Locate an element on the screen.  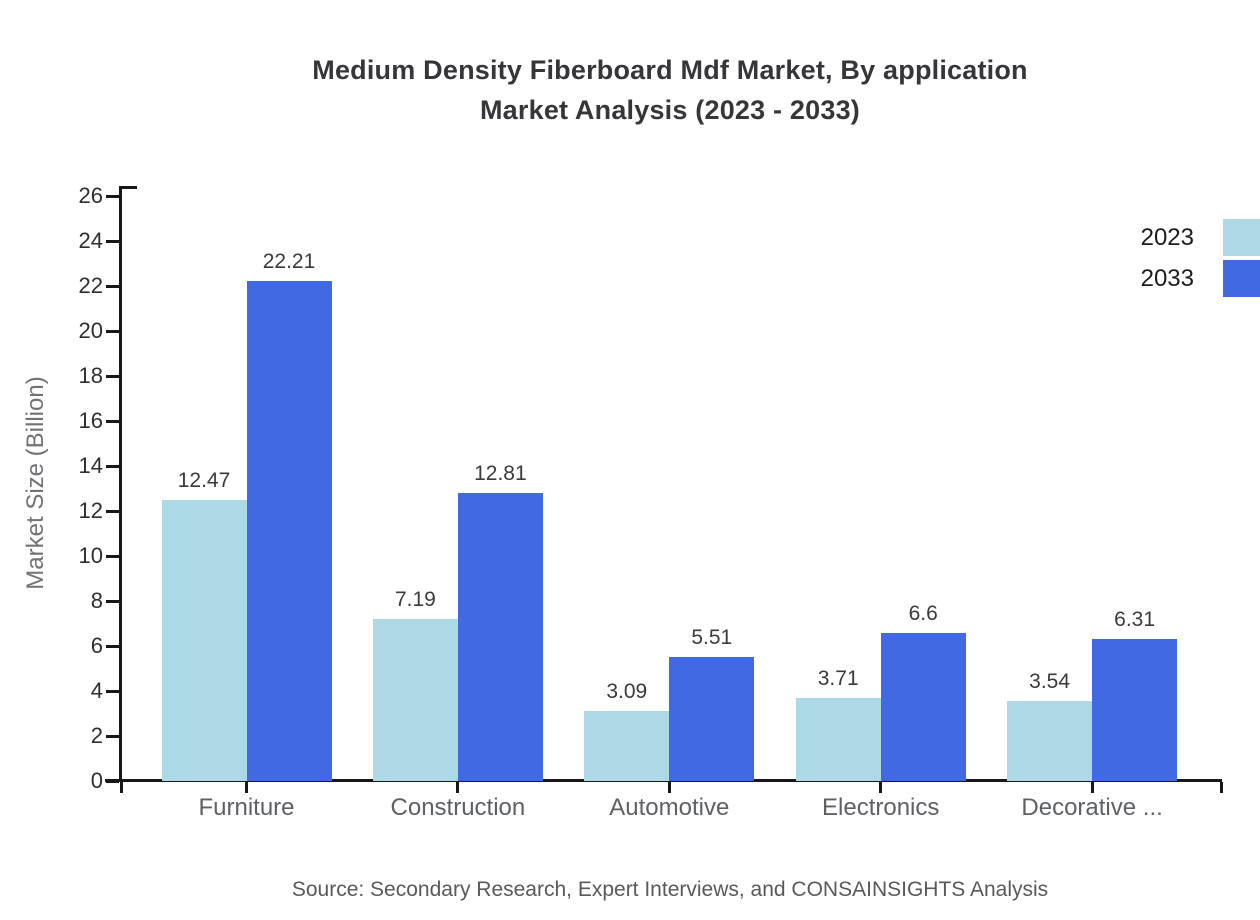
y-tick-label: 14 is located at coordinates (90, 465).